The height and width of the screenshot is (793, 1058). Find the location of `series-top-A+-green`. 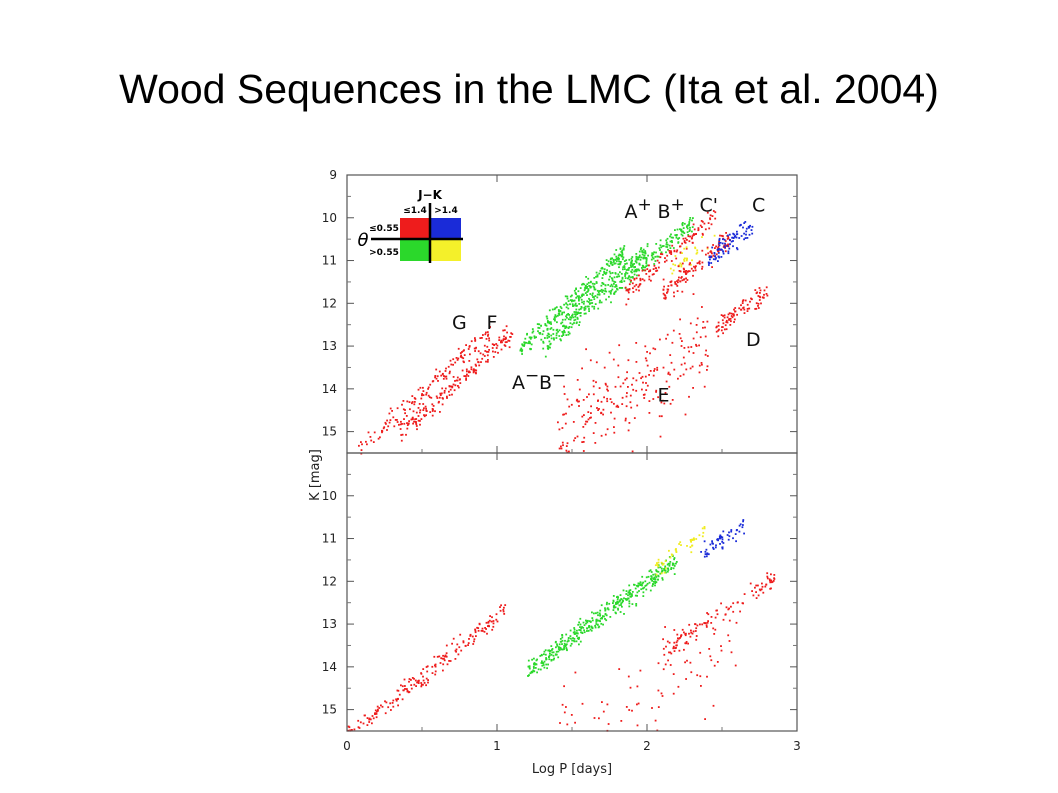

series-top-A+-green is located at coordinates (651, 260).